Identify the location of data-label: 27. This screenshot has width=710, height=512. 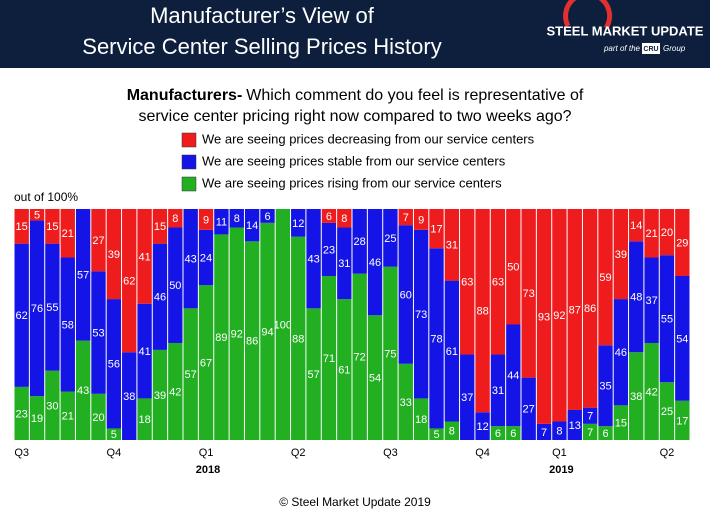
(529, 410).